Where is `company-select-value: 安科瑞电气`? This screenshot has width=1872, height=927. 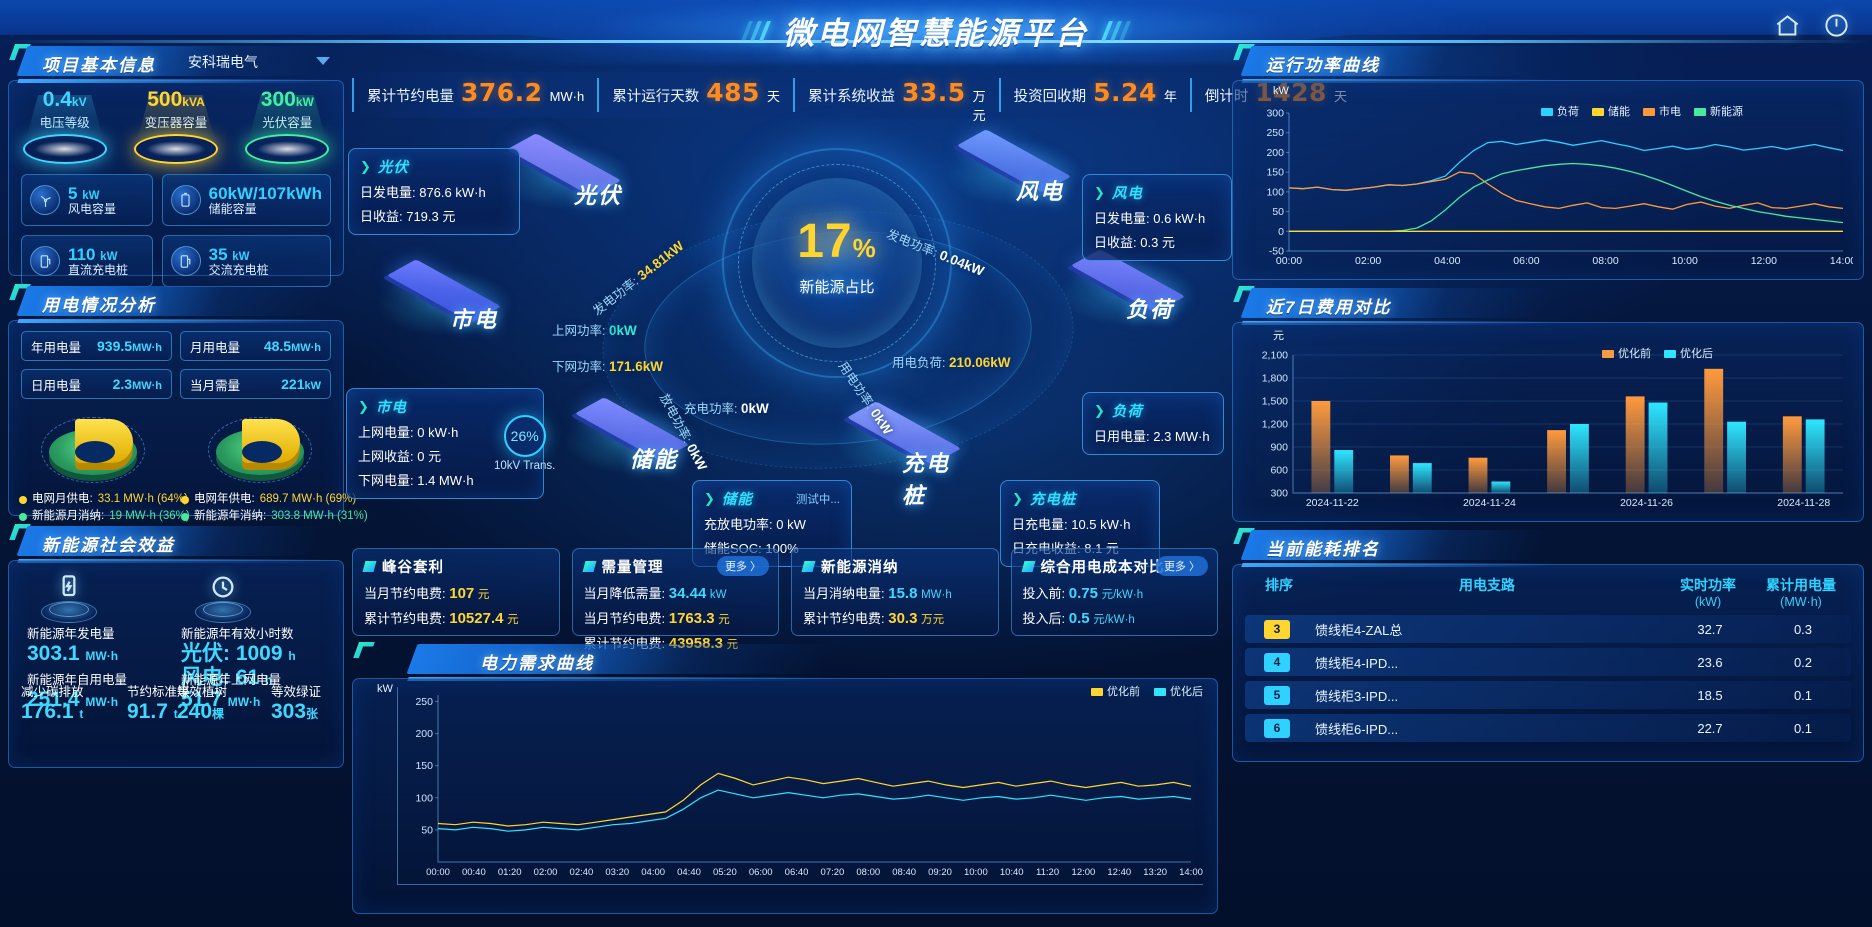 company-select-value: 安科瑞电气 is located at coordinates (223, 62).